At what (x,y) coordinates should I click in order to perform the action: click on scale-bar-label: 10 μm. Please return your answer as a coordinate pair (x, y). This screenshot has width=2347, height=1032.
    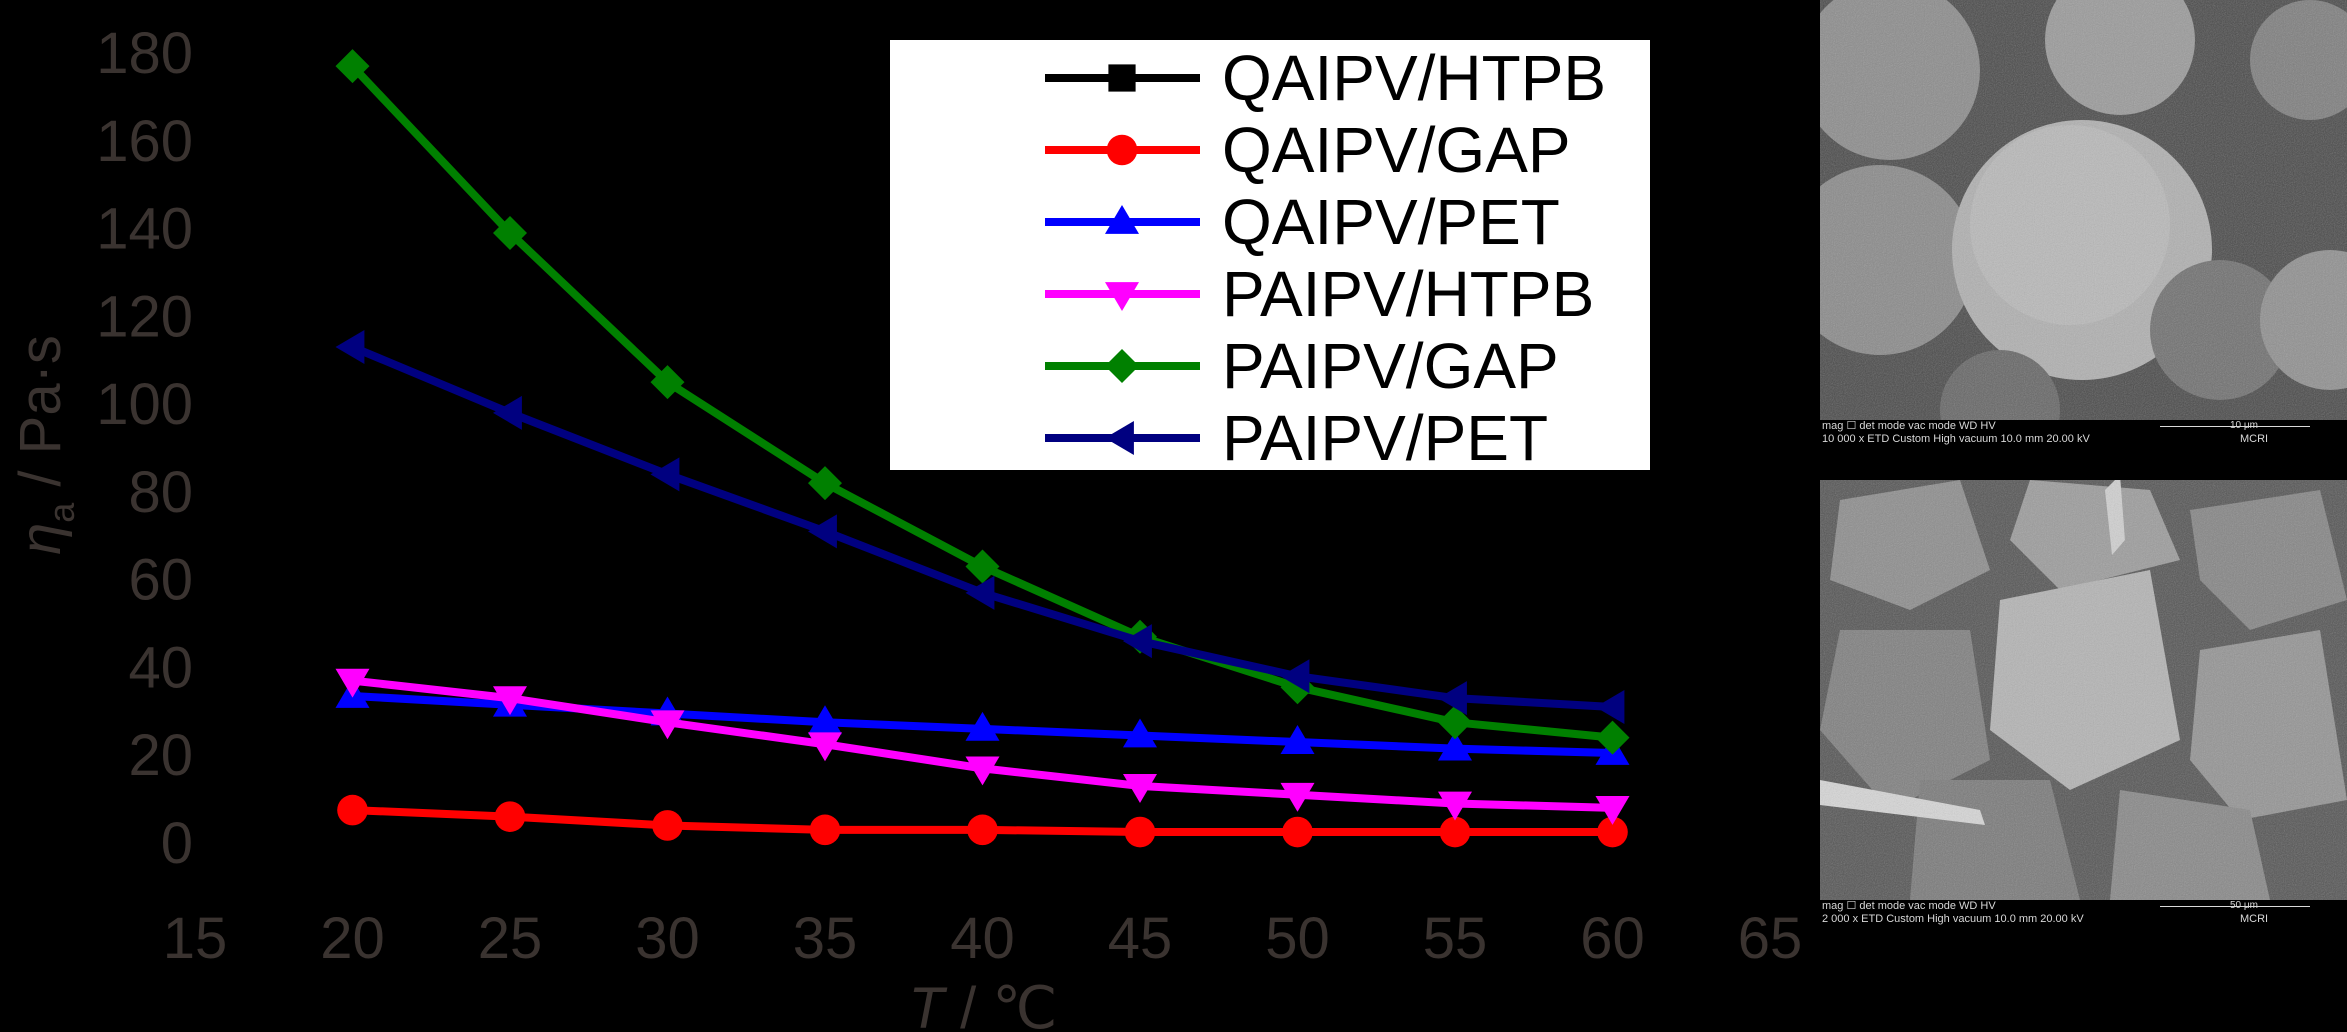
    Looking at the image, I should click on (2244, 425).